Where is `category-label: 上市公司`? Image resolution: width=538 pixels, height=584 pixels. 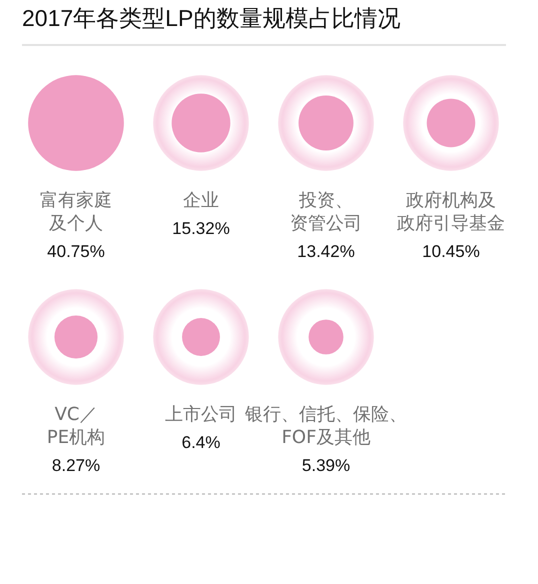
category-label: 上市公司 is located at coordinates (201, 414).